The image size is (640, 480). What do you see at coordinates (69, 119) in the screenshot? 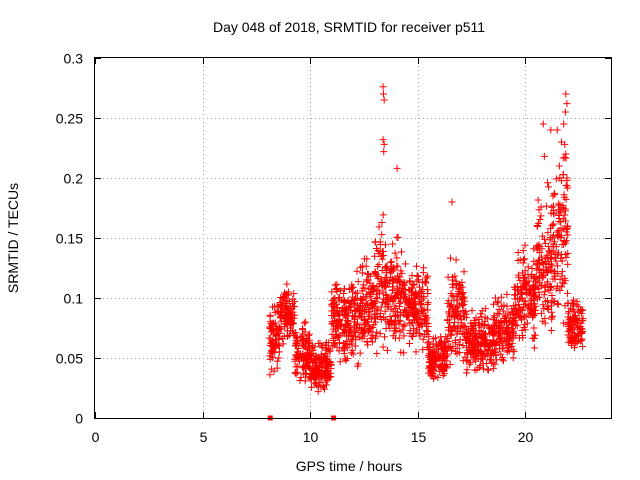
I see `y-tick-label: 0.25` at bounding box center [69, 119].